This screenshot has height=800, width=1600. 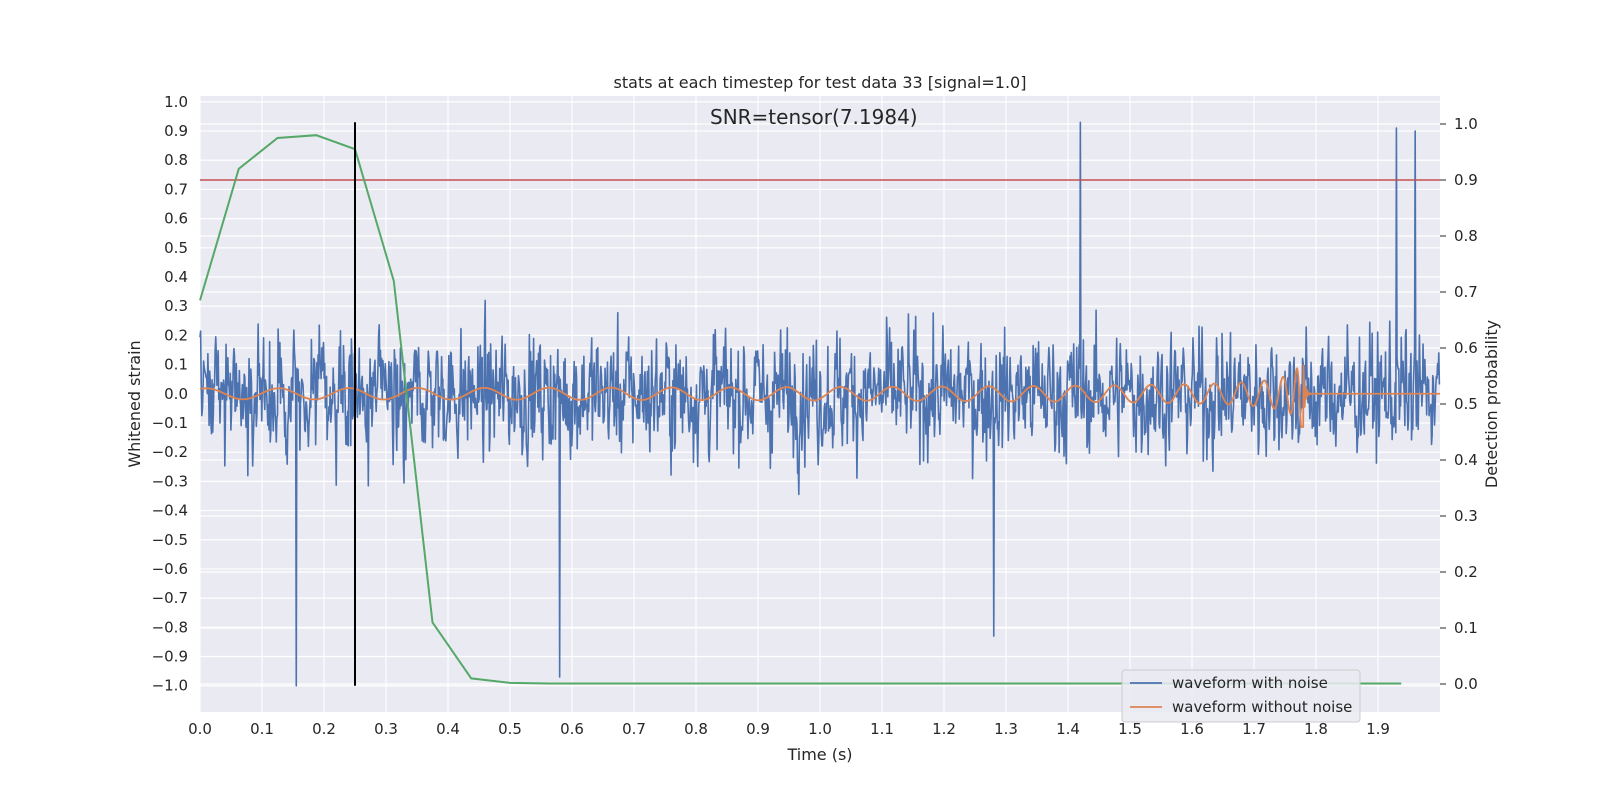 I want to click on x-tick-label: 1.9, so click(x=1378, y=729).